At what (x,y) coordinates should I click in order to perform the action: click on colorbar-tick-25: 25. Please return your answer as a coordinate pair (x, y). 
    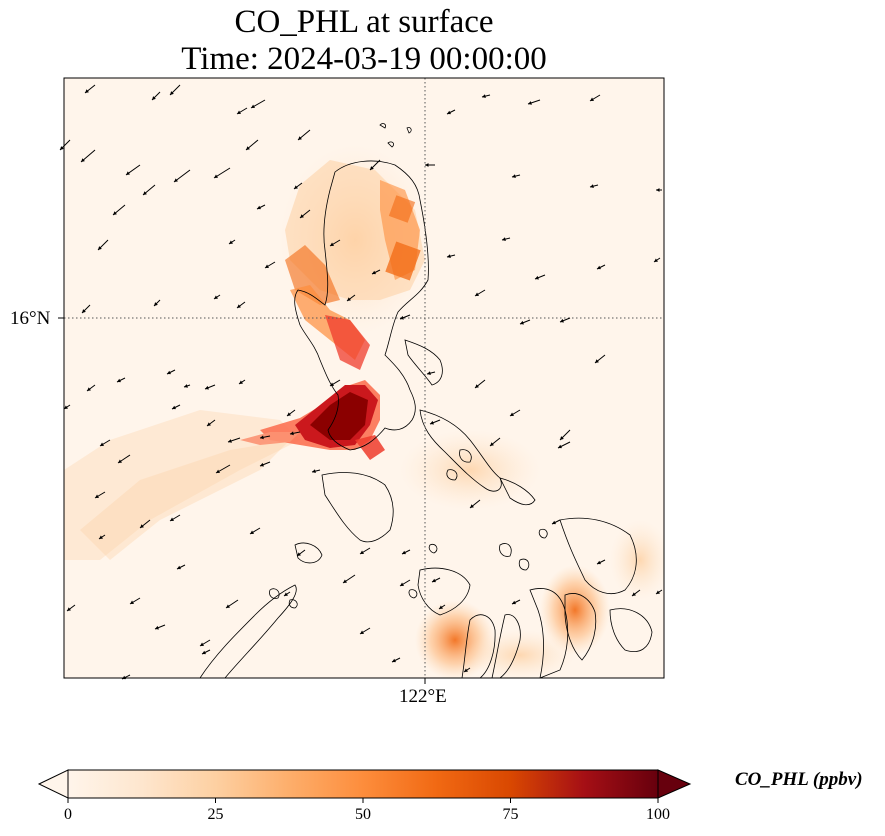
    Looking at the image, I should click on (215, 814).